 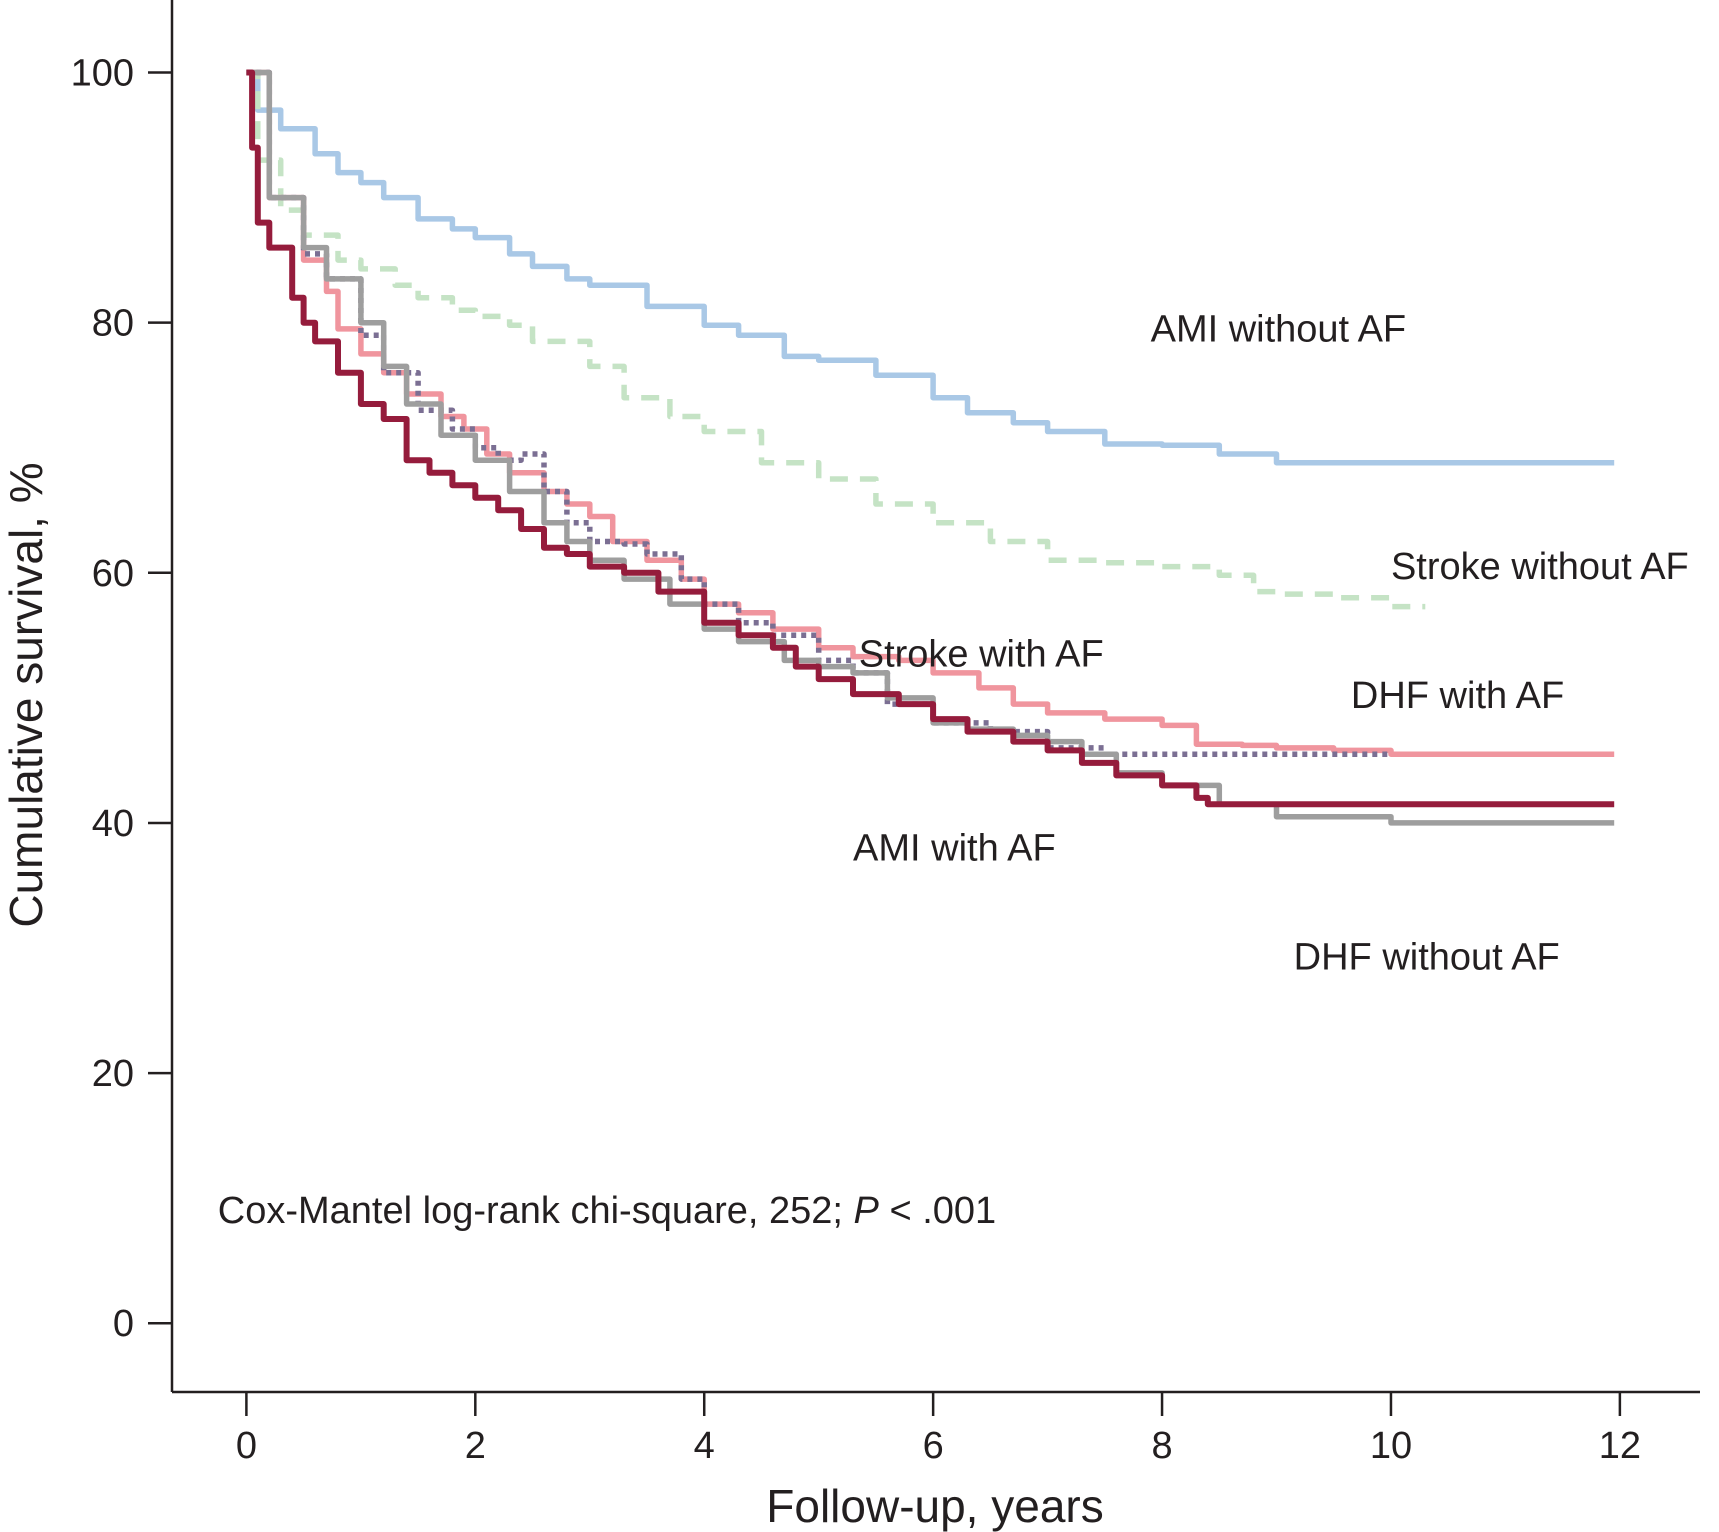 I want to click on x-tick-label: 8, so click(x=1161, y=1446).